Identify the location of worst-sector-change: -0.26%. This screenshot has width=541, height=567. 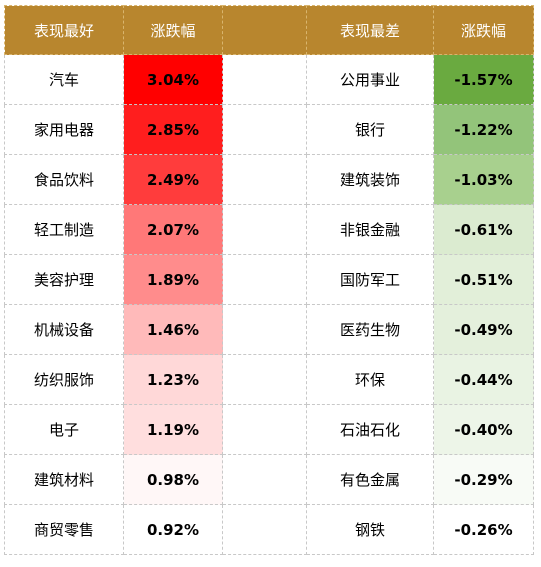
(483, 529).